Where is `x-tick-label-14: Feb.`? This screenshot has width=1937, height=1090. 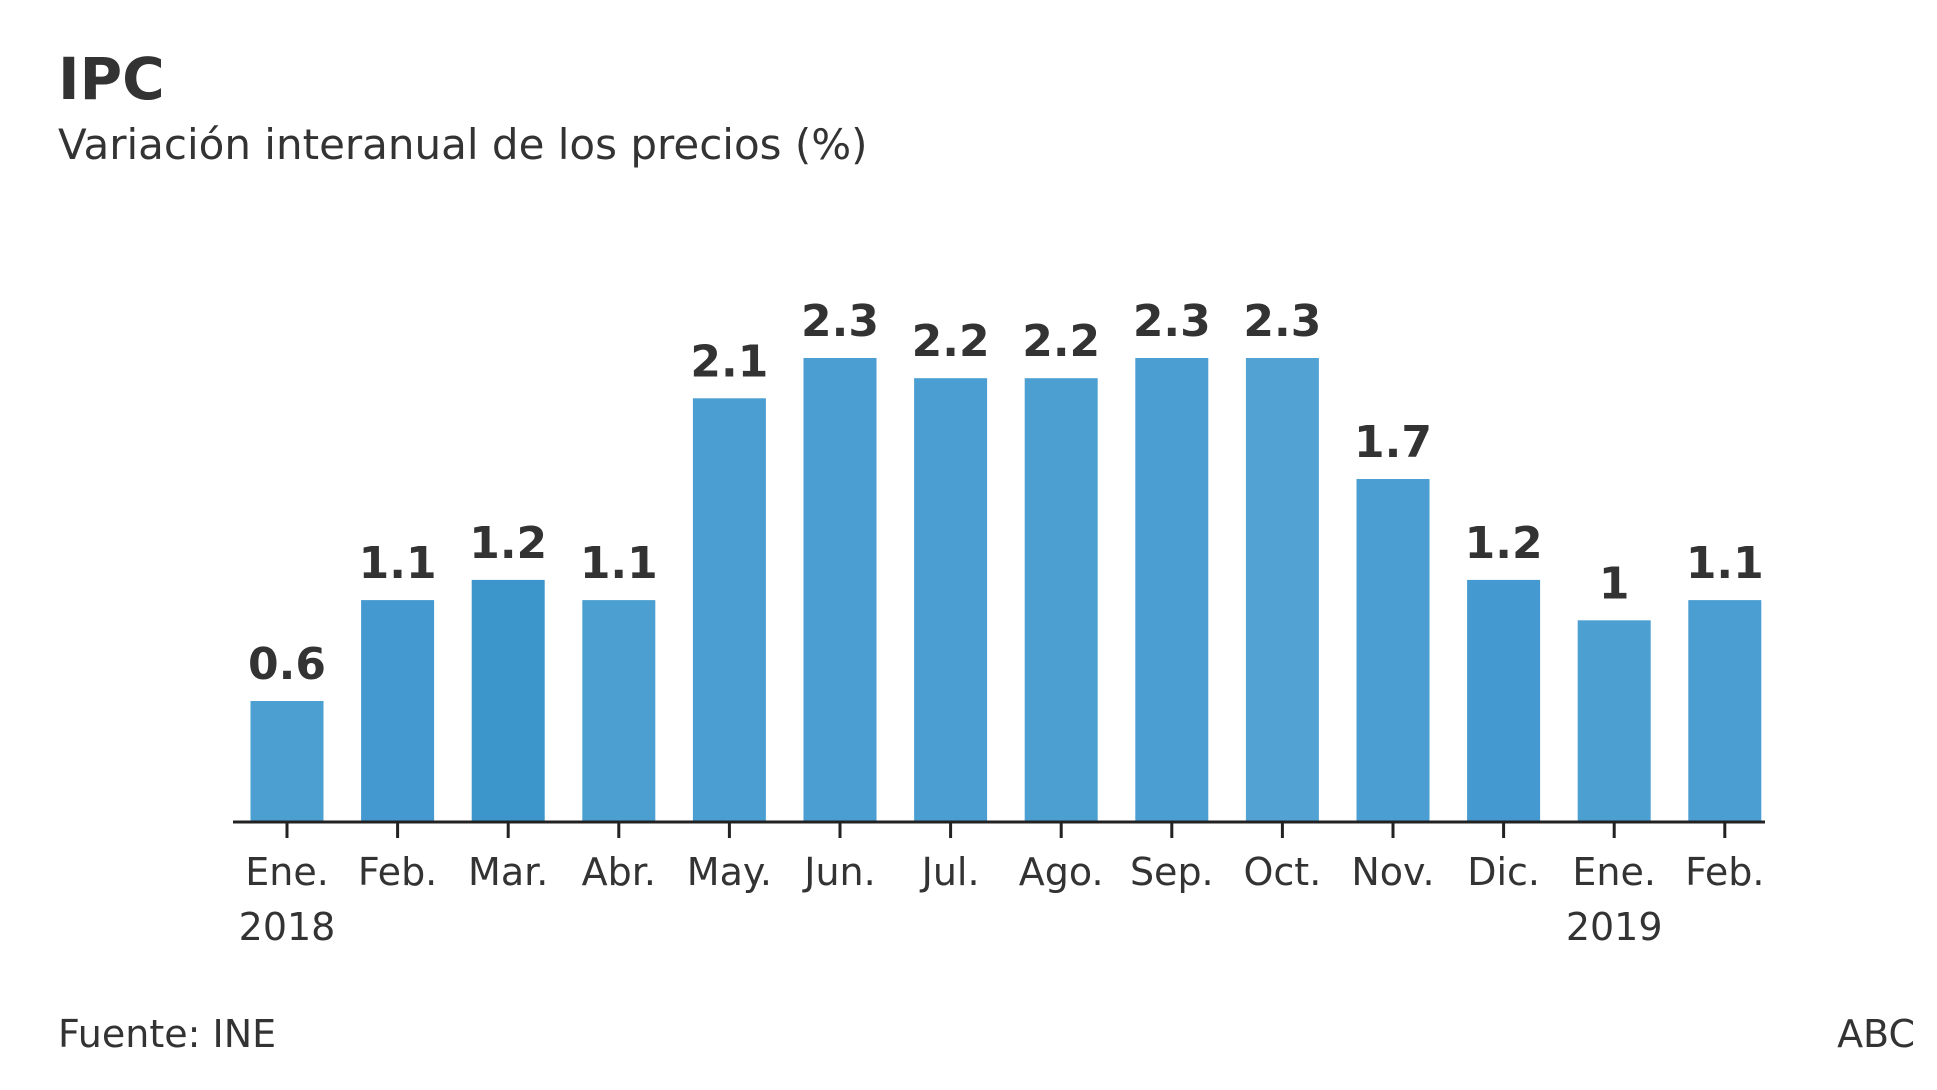
x-tick-label-14: Feb. is located at coordinates (1724, 872).